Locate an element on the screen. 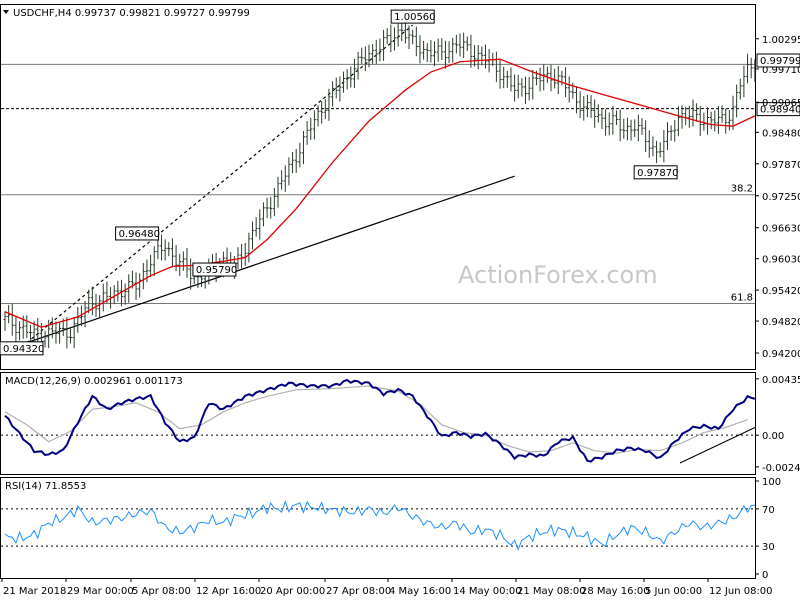 Image resolution: width=800 pixels, height=600 pixels. rsi-path is located at coordinates (379, 525).